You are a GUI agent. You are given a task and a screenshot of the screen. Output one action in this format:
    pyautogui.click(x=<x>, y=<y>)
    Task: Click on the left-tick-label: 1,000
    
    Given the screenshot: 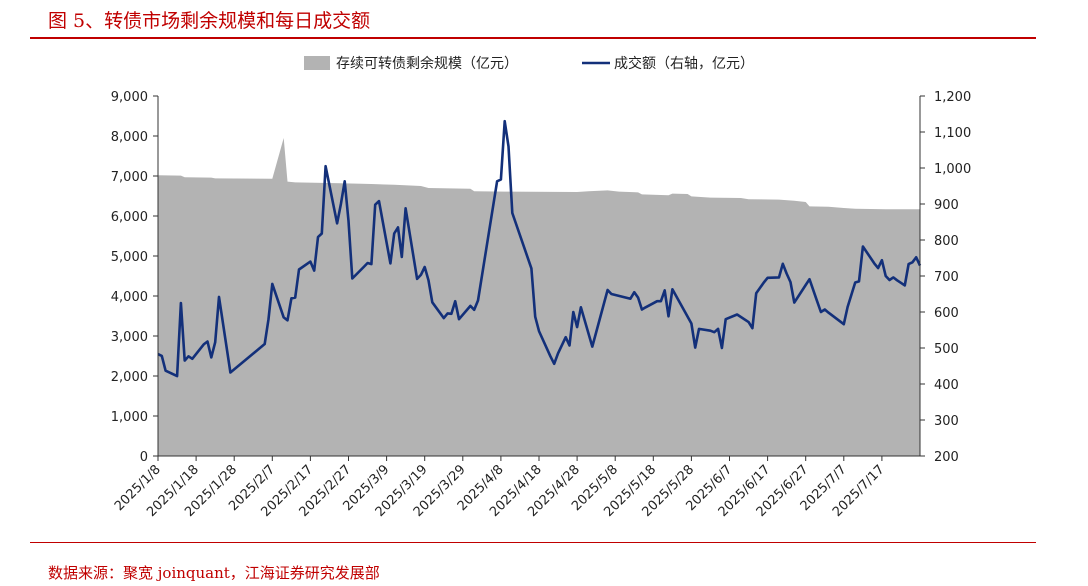 What is the action you would take?
    pyautogui.click(x=129, y=417)
    